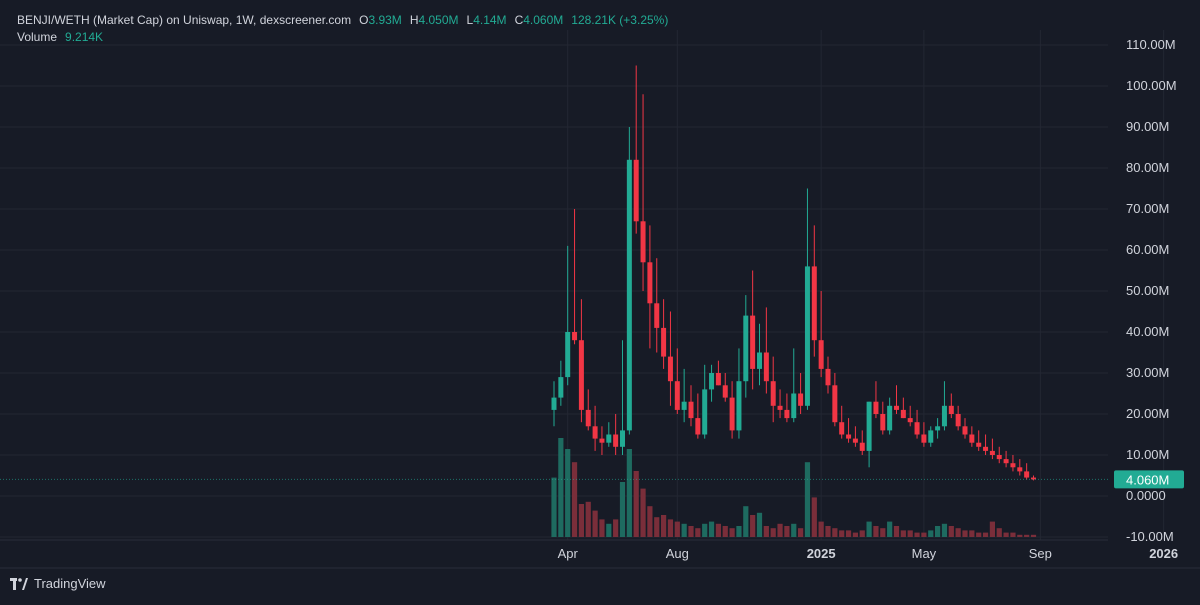 The height and width of the screenshot is (605, 1200). What do you see at coordinates (589, 550) in the screenshot?
I see `x-axis: Apr Aug 2025 May Sep 2026` at bounding box center [589, 550].